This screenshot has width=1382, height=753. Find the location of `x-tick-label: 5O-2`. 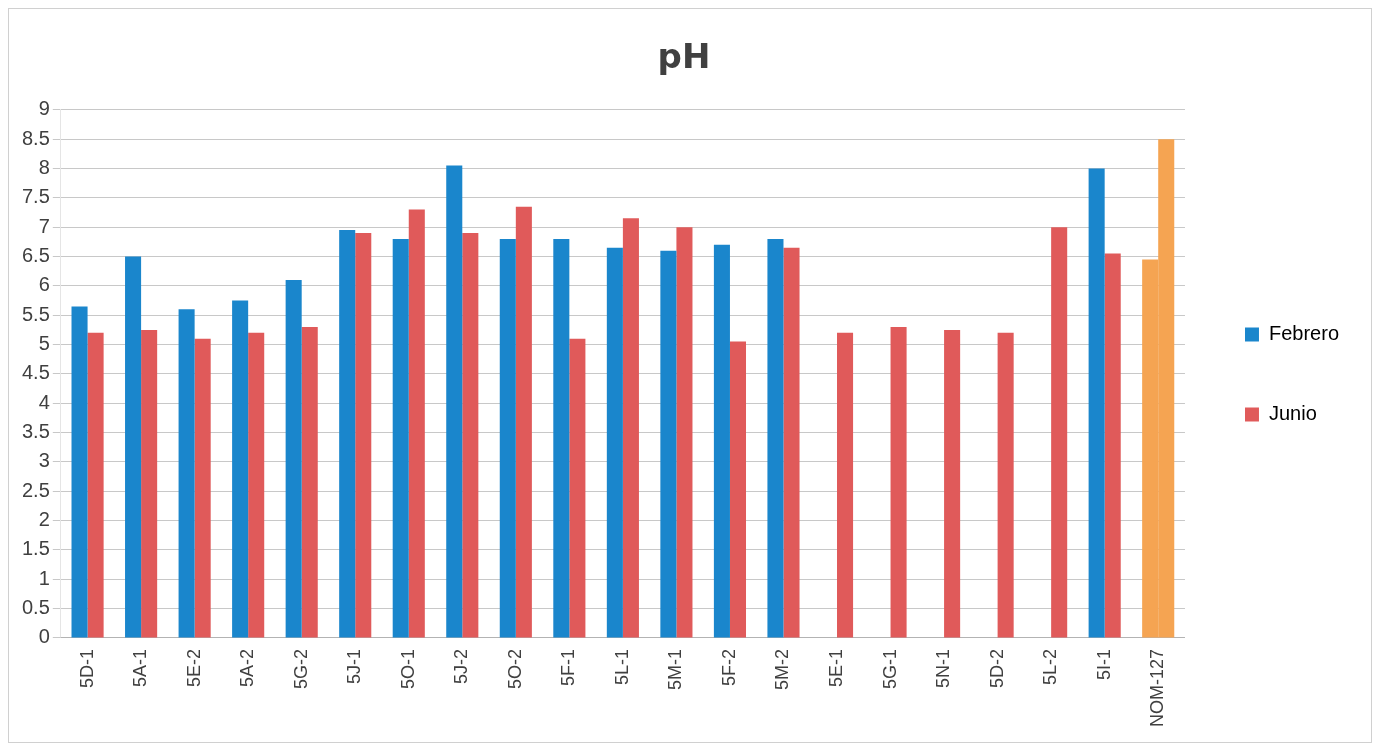

x-tick-label: 5O-2 is located at coordinates (514, 669).